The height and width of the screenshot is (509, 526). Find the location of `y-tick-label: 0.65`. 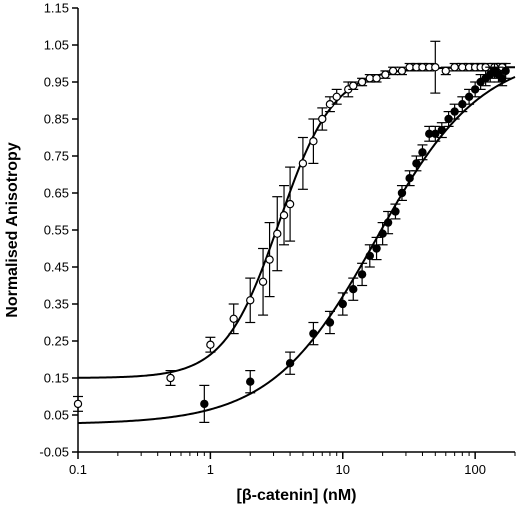

y-tick-label: 0.65 is located at coordinates (56, 193).